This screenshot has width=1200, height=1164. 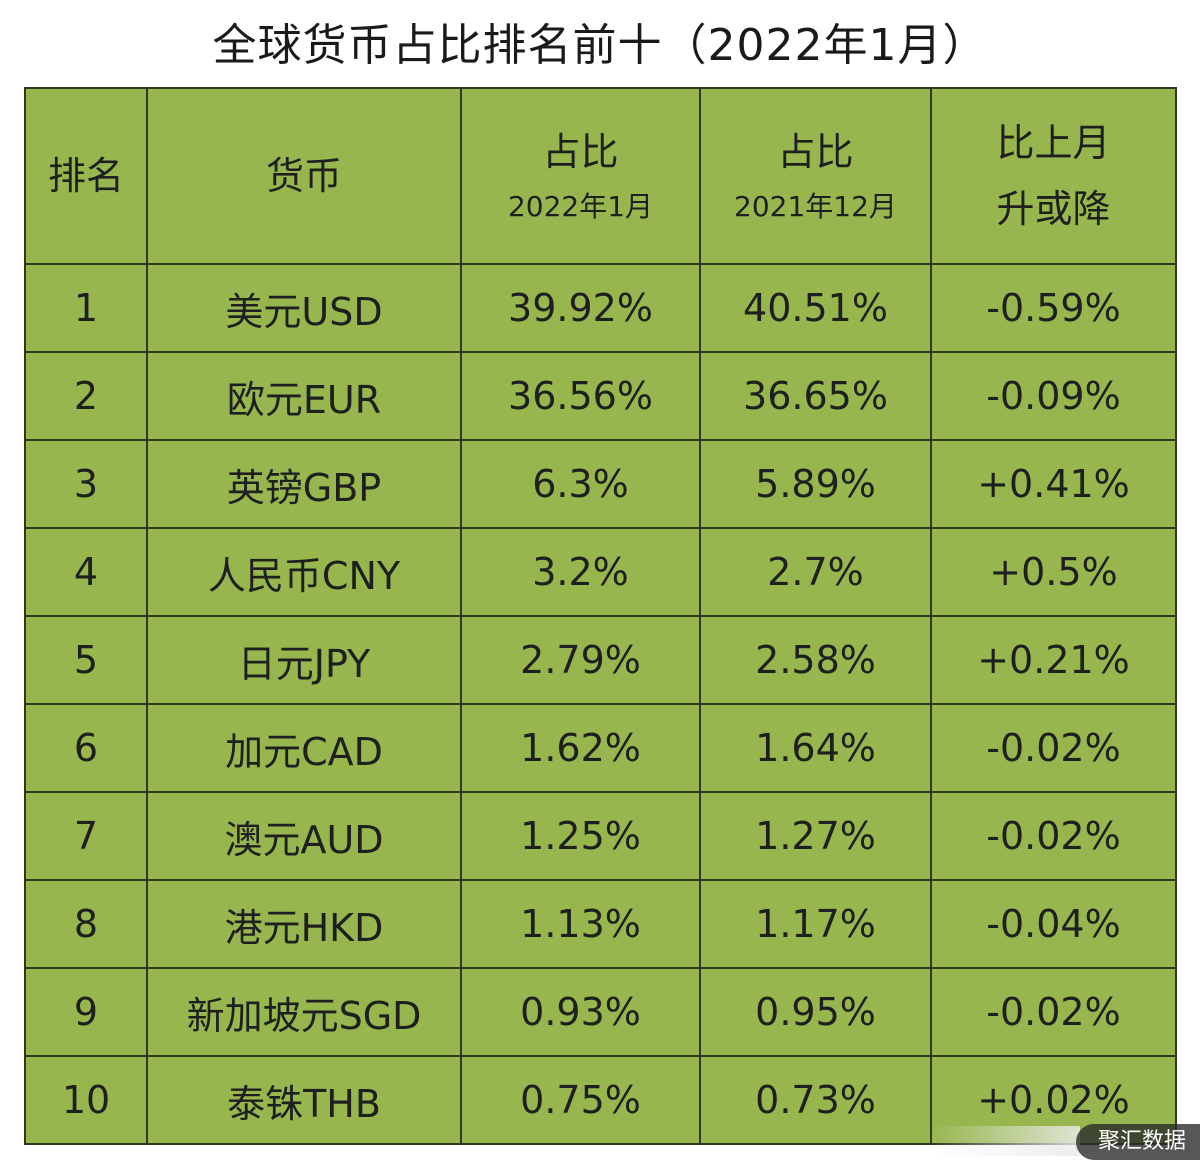 I want to click on share-jan-2022-cell: 6.3%, so click(x=580, y=484).